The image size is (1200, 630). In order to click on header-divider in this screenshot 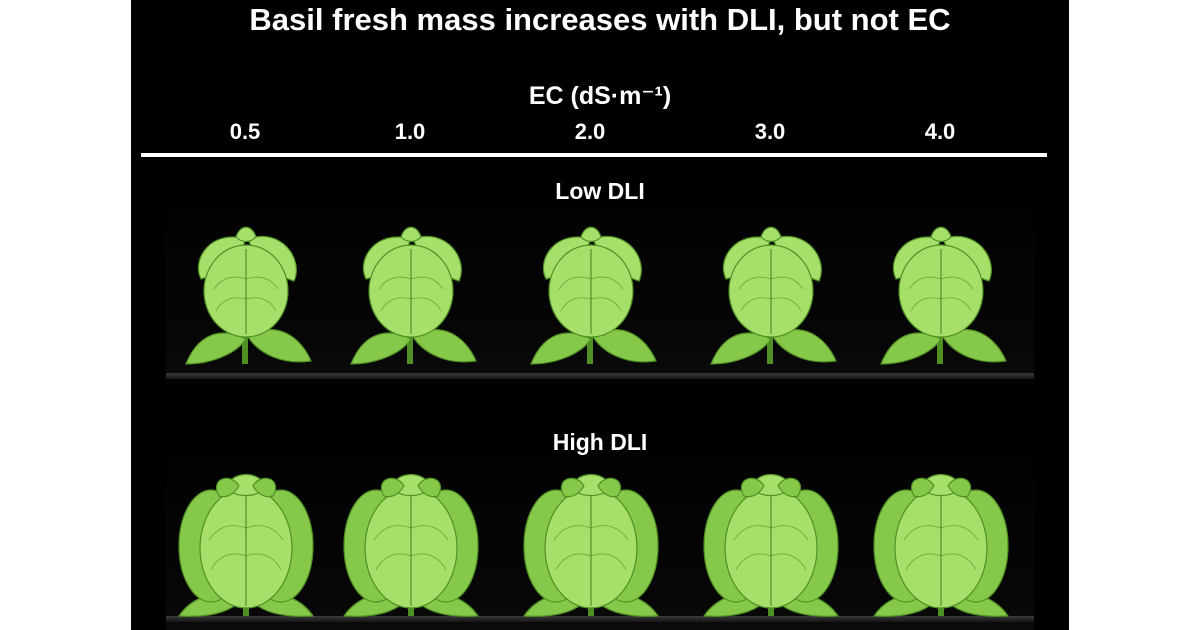, I will do `click(594, 155)`.